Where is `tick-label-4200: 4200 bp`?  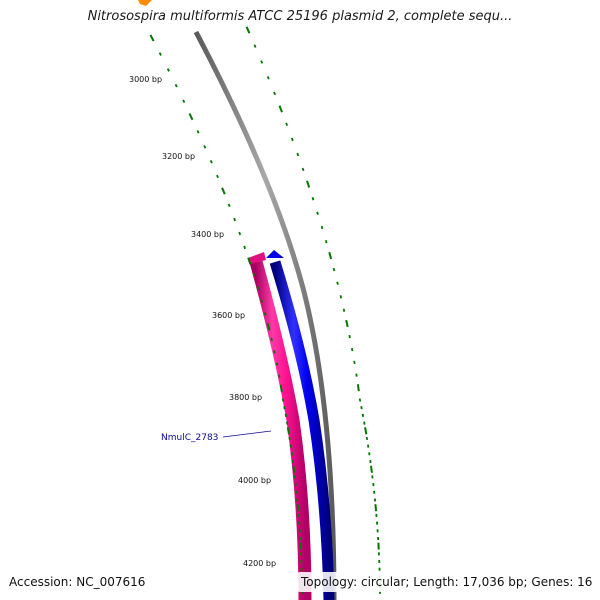 tick-label-4200: 4200 bp is located at coordinates (259, 563).